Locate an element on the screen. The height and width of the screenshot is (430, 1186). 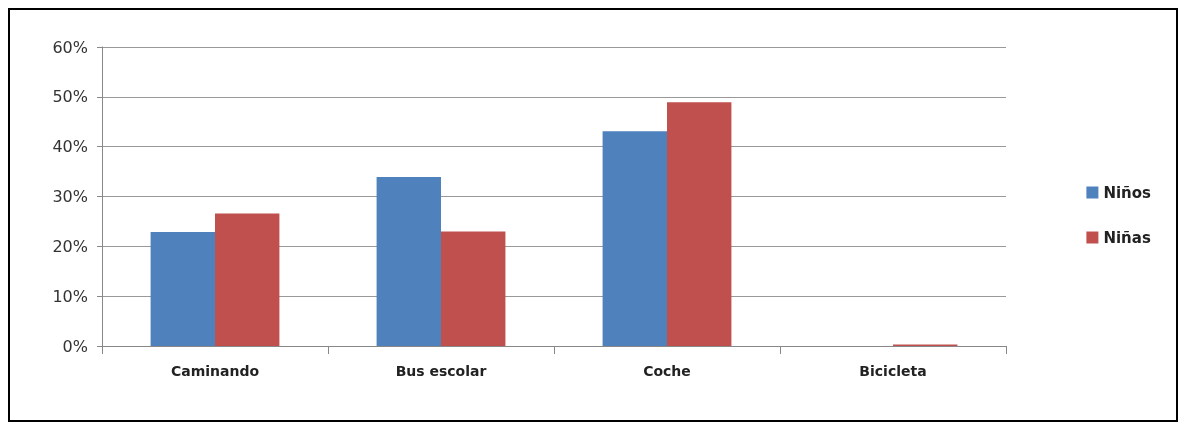
y-tick-label: 0% is located at coordinates (75, 346).